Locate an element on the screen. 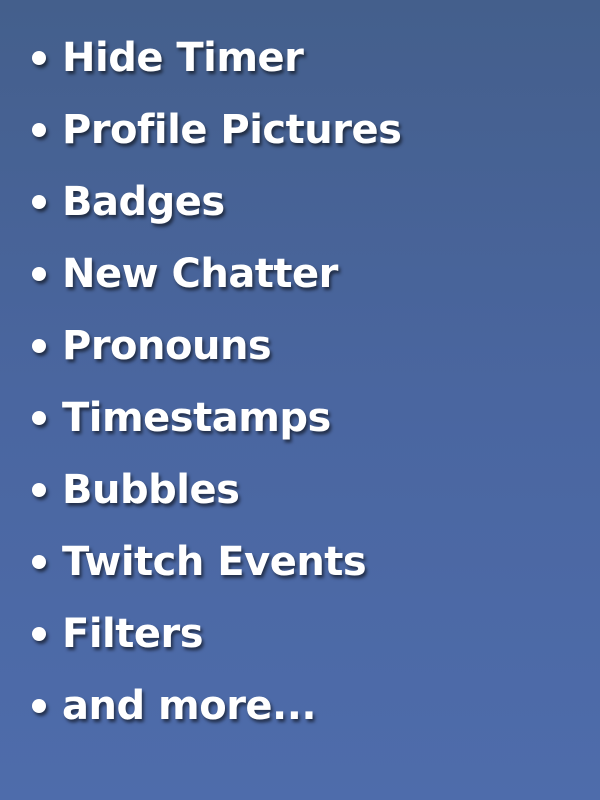 The width and height of the screenshot is (600, 800). feature-item-twitch-events: Twitch Events is located at coordinates (216, 562).